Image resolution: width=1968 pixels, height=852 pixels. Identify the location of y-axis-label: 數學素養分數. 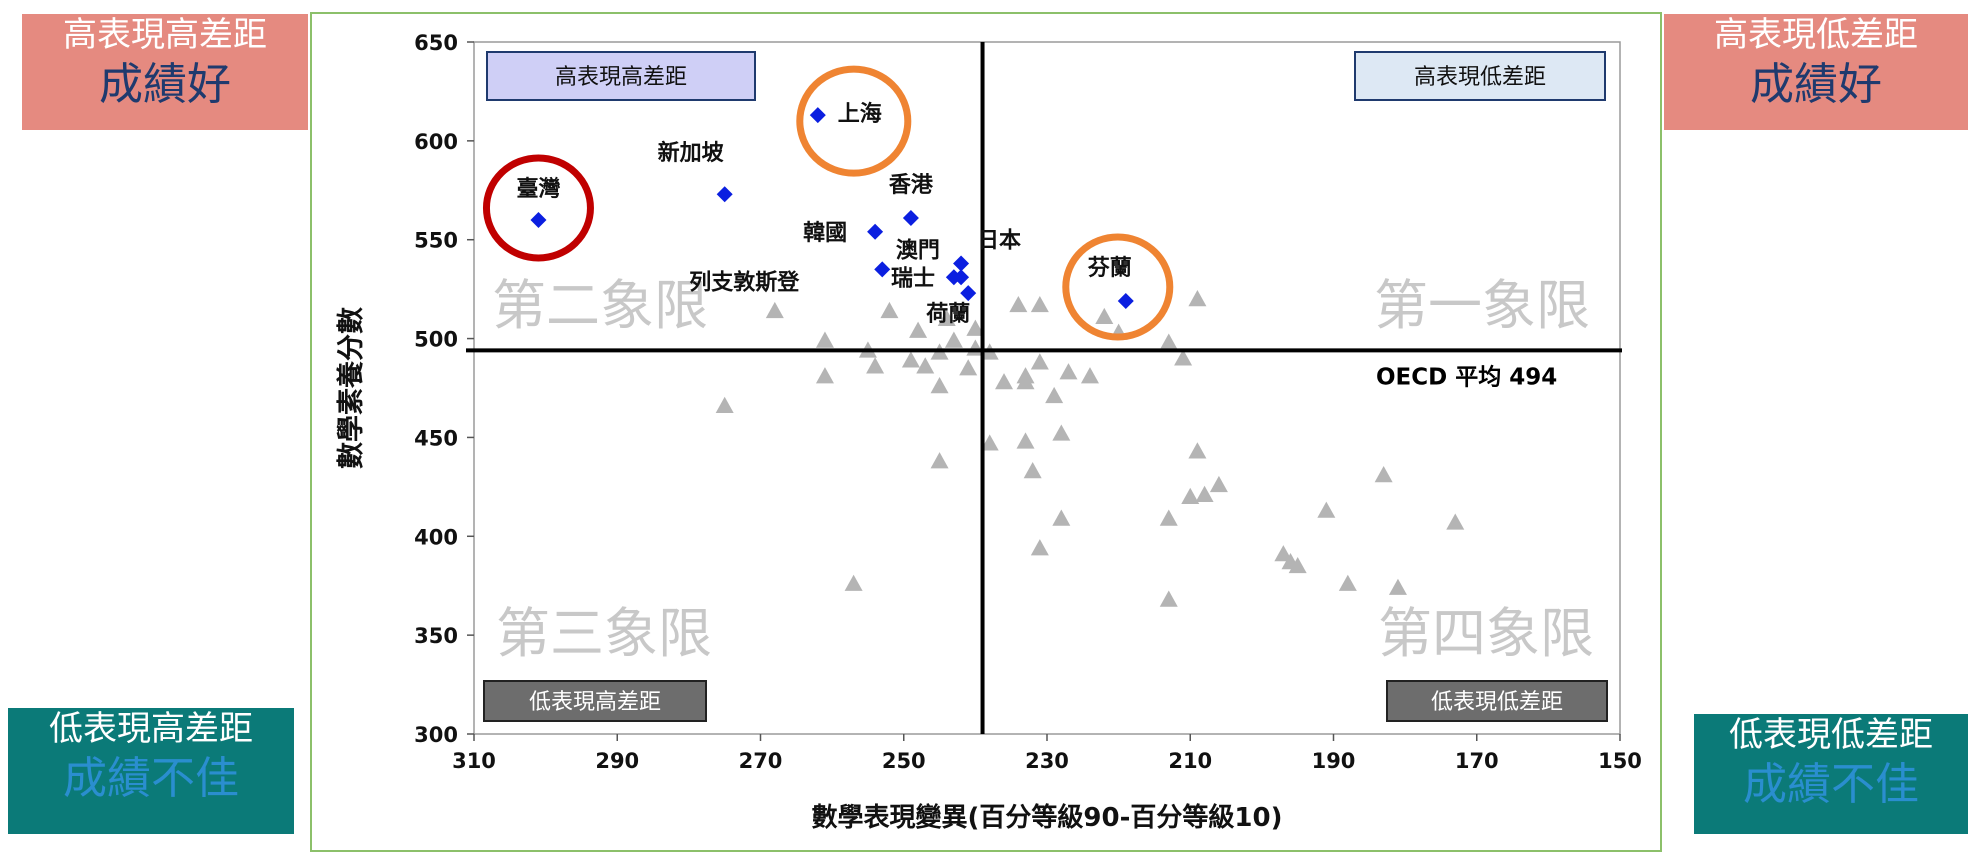
(351, 388).